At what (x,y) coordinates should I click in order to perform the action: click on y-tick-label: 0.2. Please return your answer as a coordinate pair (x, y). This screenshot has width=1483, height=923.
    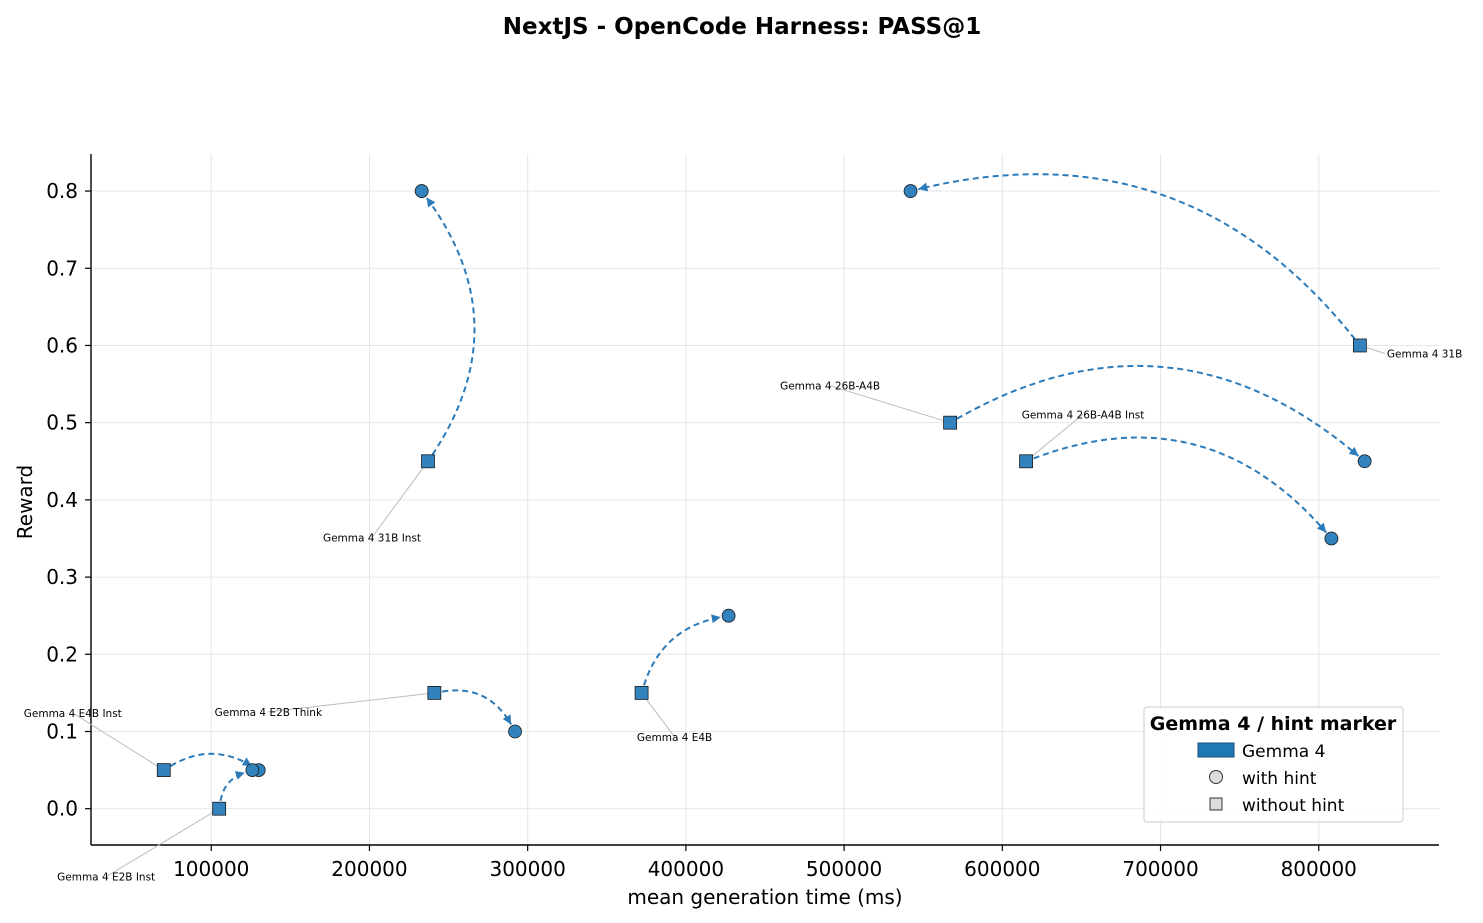
    Looking at the image, I should click on (62, 654).